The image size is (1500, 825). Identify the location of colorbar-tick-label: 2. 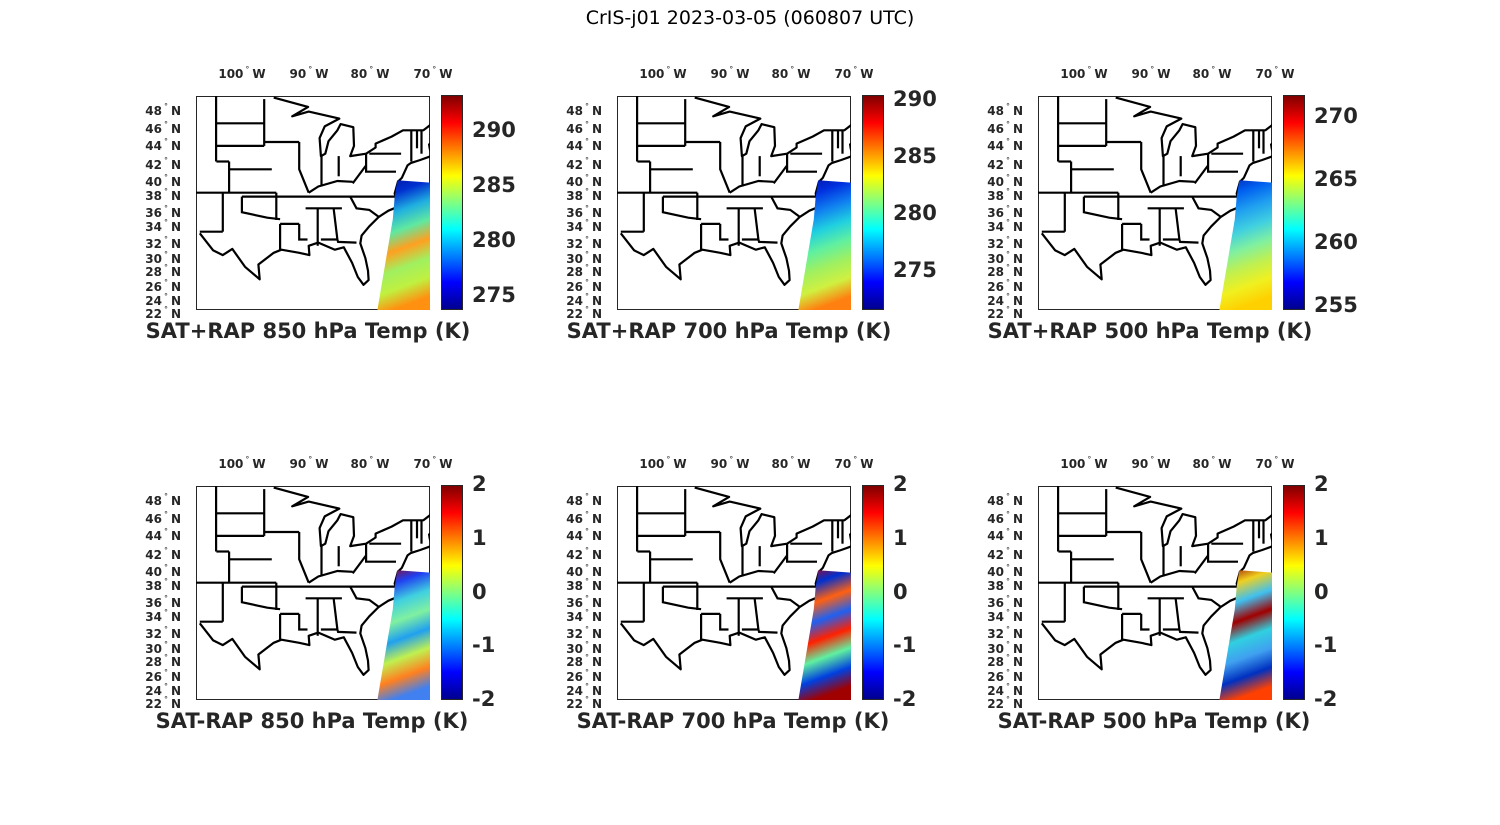
(900, 484).